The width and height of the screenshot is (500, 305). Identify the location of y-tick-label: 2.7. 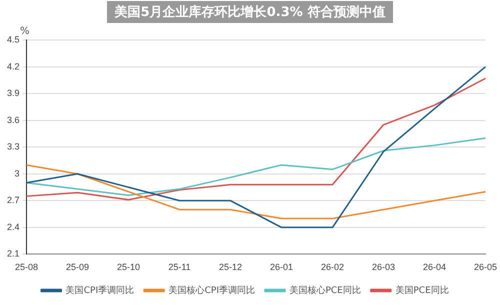
(13, 200).